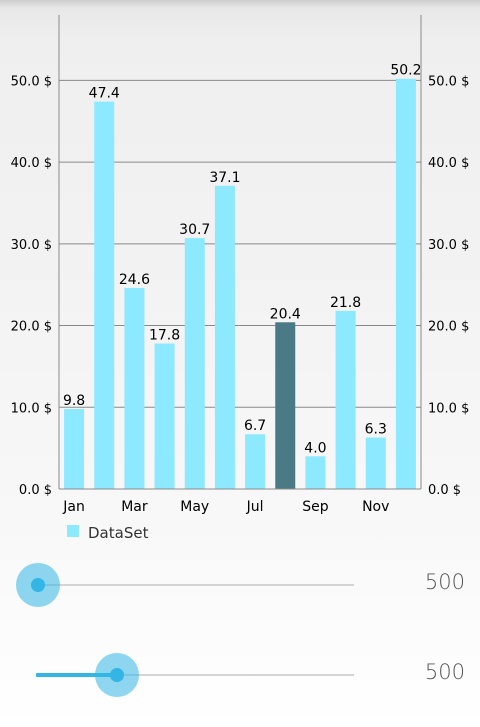  I want to click on value-label-dec: 50.2, so click(405, 71).